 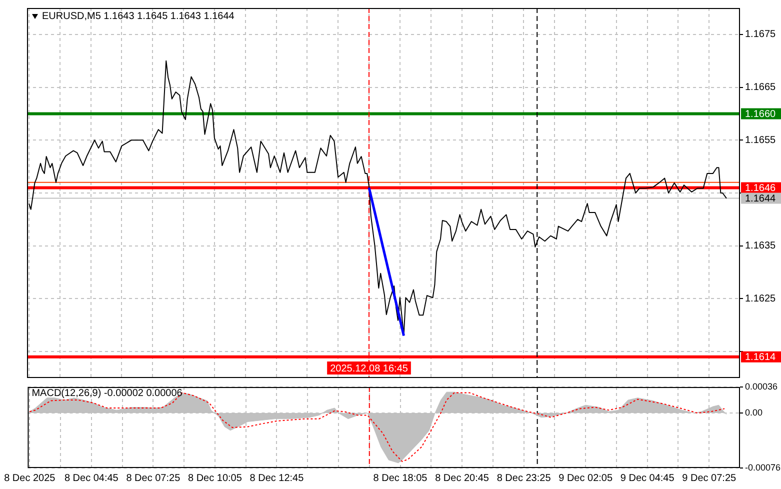 What do you see at coordinates (760, 188) in the screenshot?
I see `ref-line-label: 1.1646` at bounding box center [760, 188].